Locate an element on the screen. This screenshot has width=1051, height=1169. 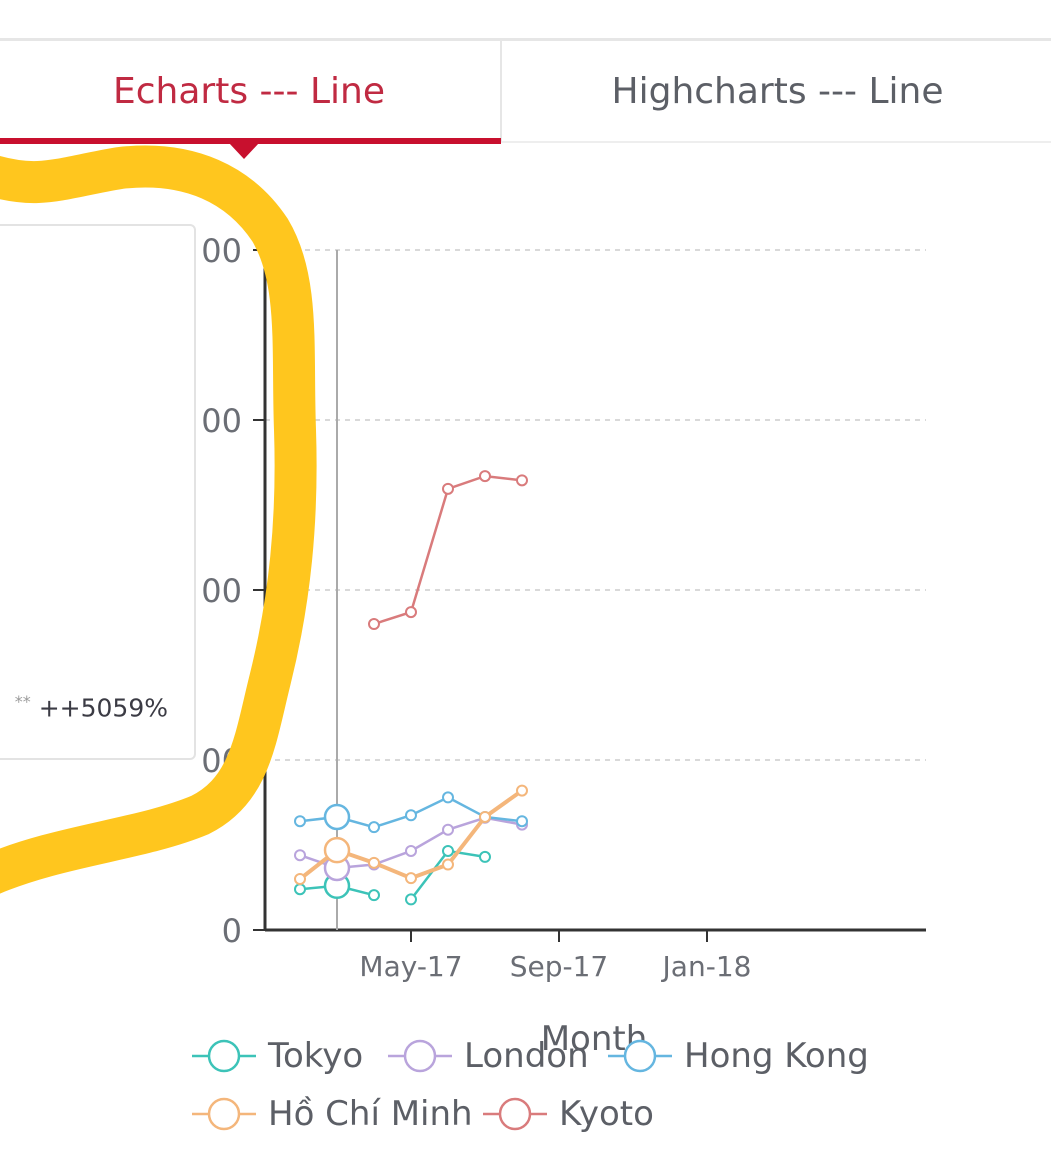
legend-item-kyoto: Kyoto is located at coordinates (567, 1114).